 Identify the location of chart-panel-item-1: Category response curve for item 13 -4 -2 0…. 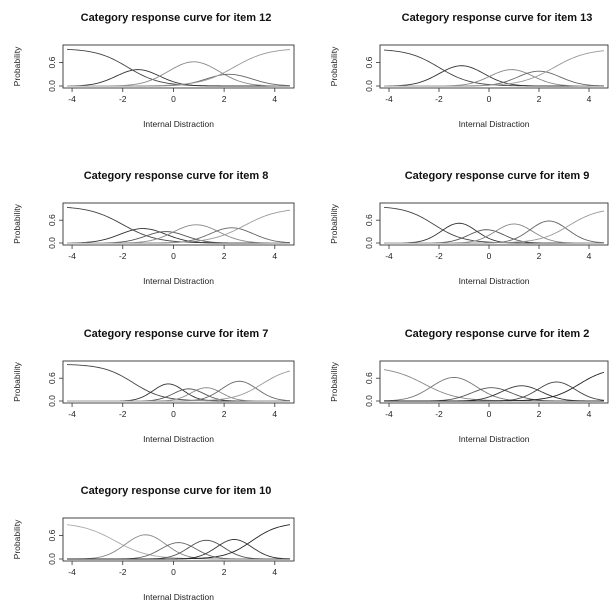
(469, 70).